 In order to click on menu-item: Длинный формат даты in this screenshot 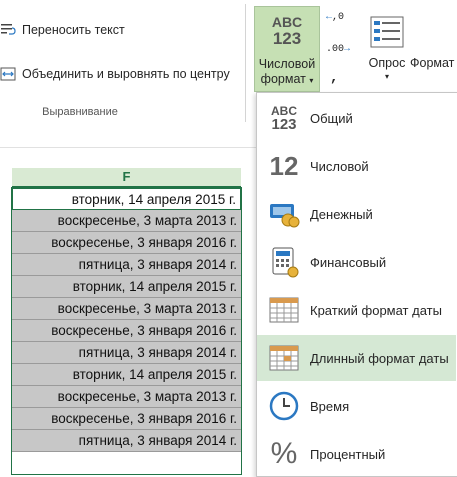, I will do `click(356, 358)`.